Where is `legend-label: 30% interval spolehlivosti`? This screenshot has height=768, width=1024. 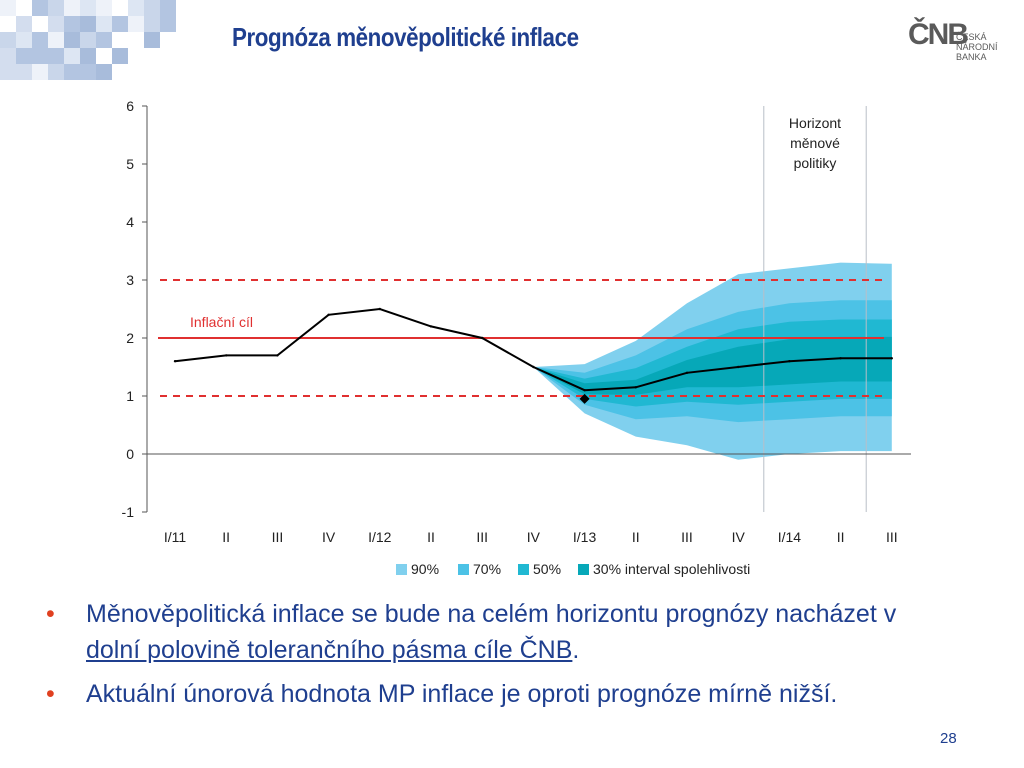
legend-label: 30% interval spolehlivosti is located at coordinates (671, 569).